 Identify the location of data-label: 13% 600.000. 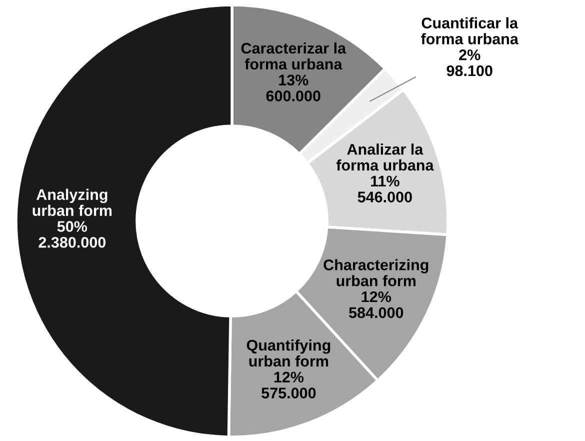
(293, 88).